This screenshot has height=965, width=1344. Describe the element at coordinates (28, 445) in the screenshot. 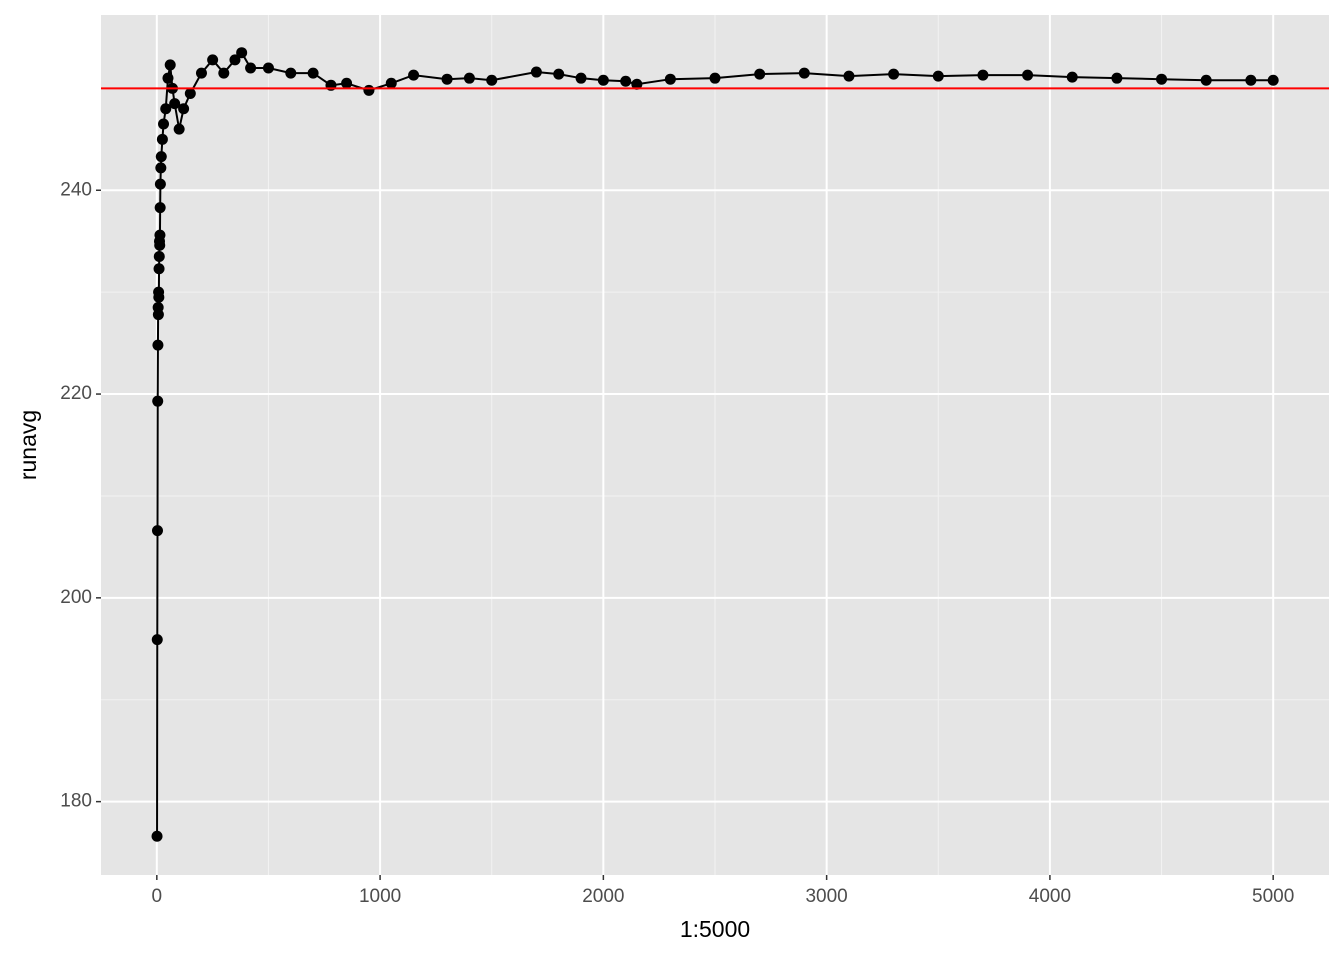

I see `y-axis-title: runavg` at that location.